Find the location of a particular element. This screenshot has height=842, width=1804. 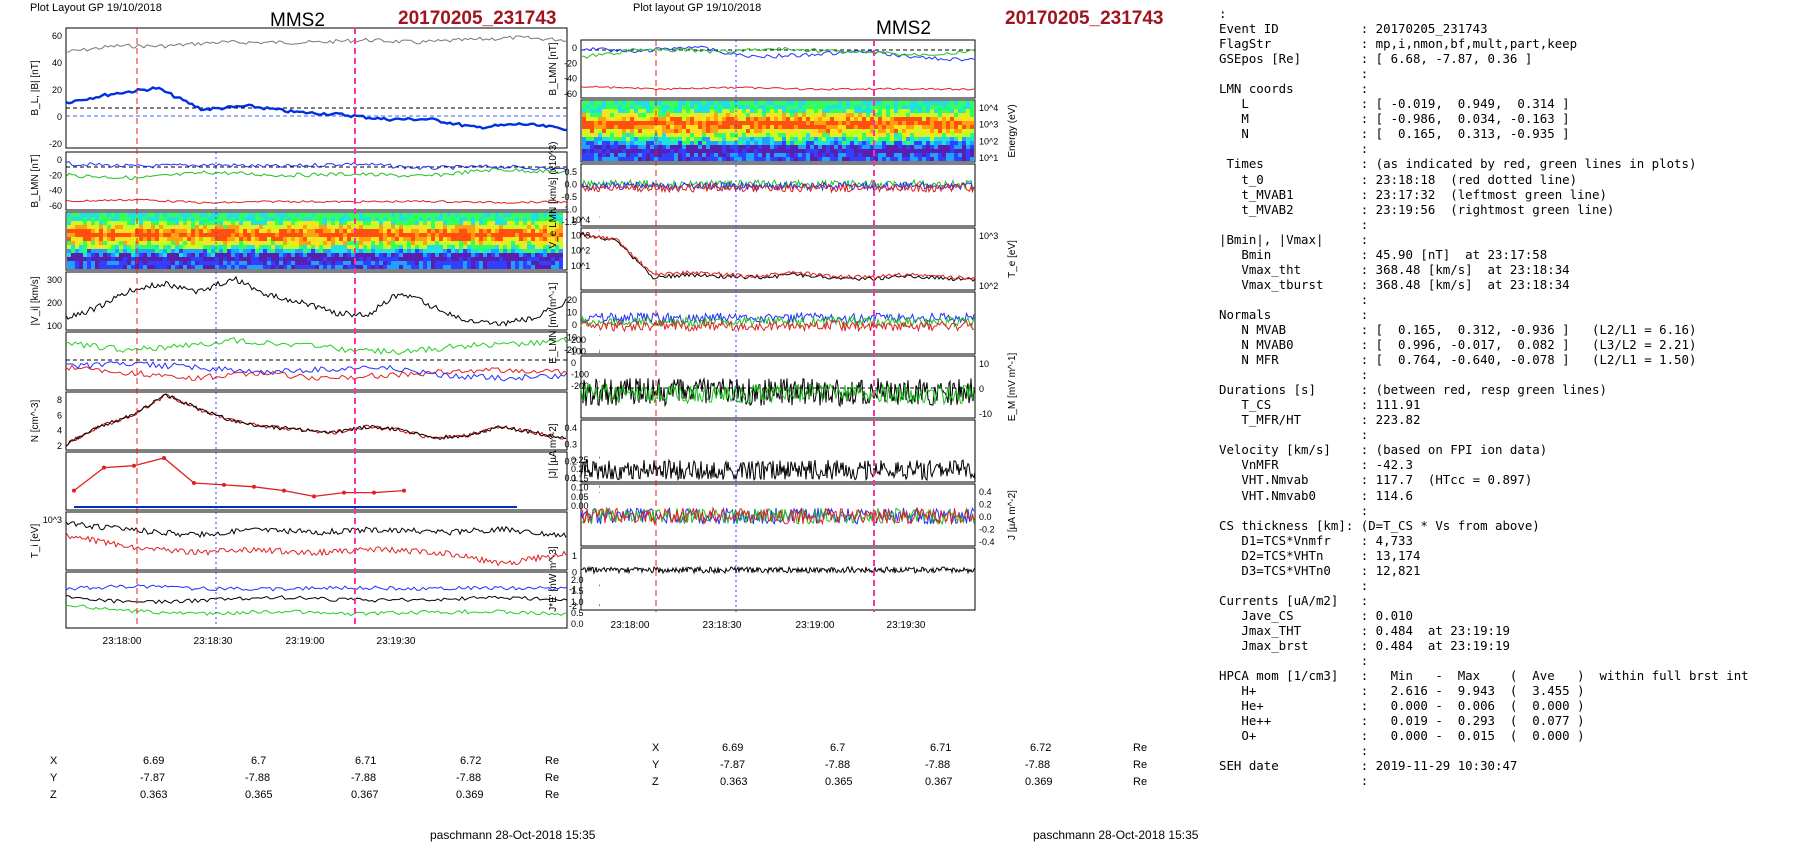

info-line: T_CS : 111.91 is located at coordinates (1320, 405).